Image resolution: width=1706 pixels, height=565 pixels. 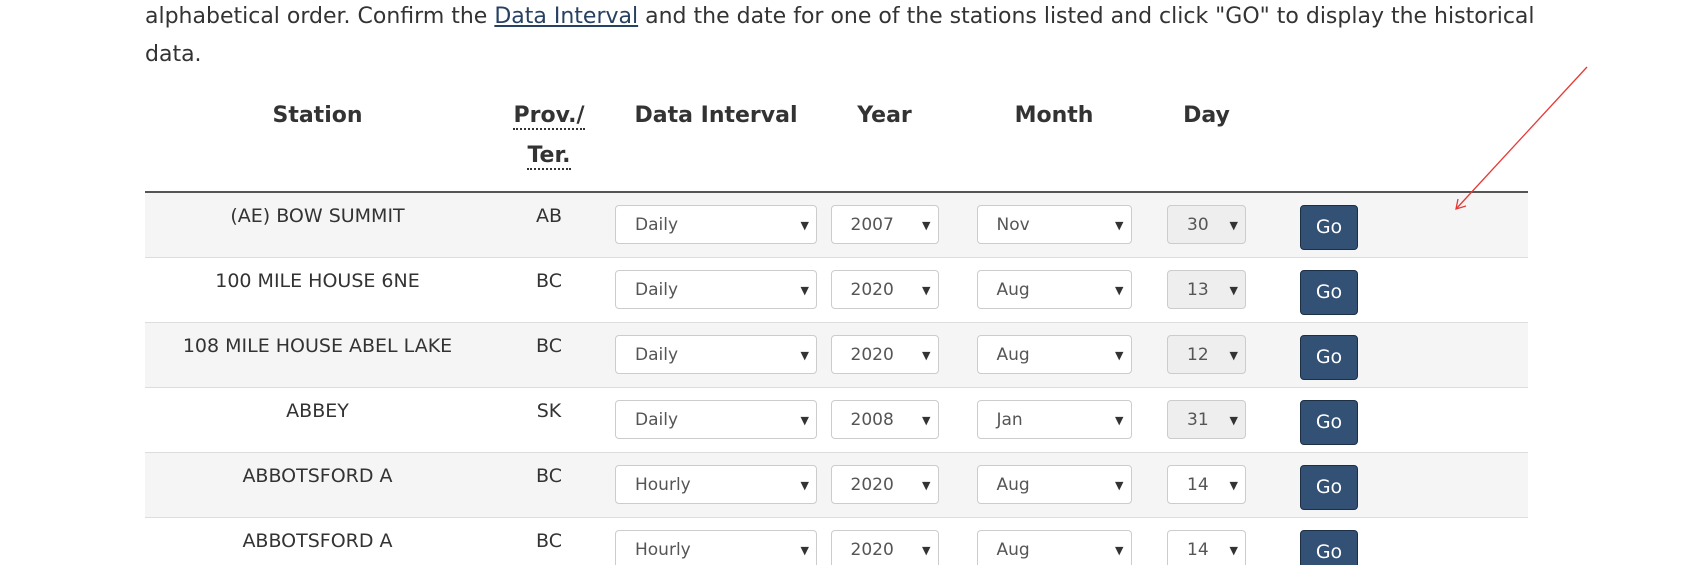 I want to click on table-row: ABBOTSFORD A BC Hourly ▼ 2020 ▼ Aug ▼ 14 ▼ Go, so click(x=836, y=484).